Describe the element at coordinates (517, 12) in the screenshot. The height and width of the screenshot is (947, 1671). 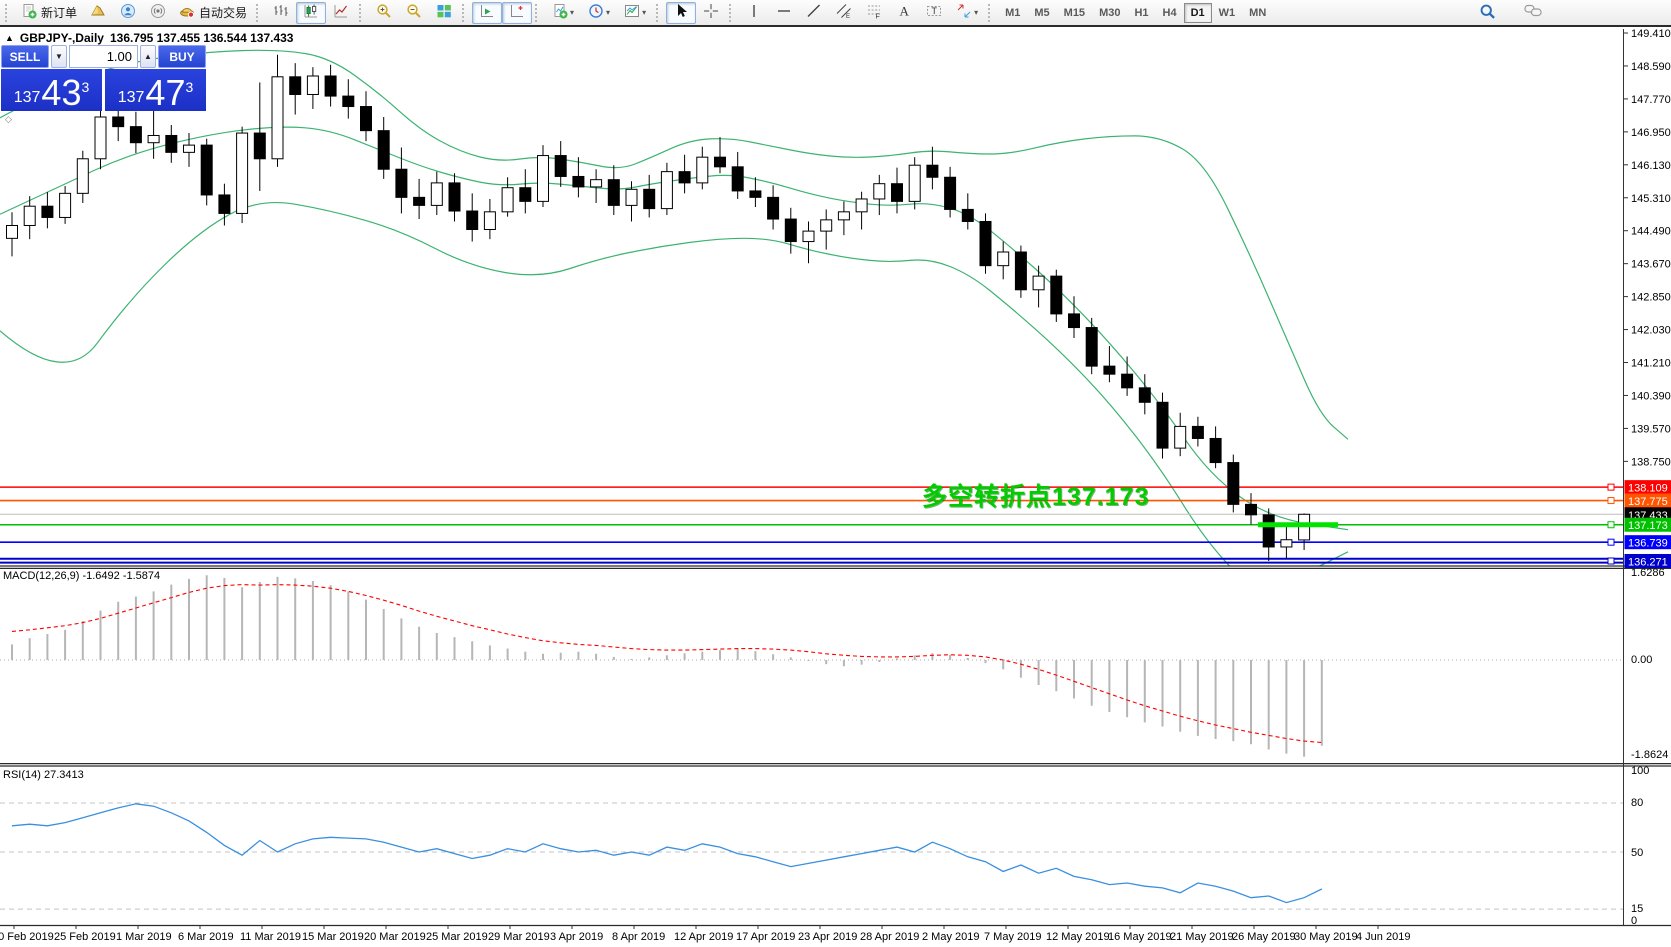
I see `chart-shift-button` at that location.